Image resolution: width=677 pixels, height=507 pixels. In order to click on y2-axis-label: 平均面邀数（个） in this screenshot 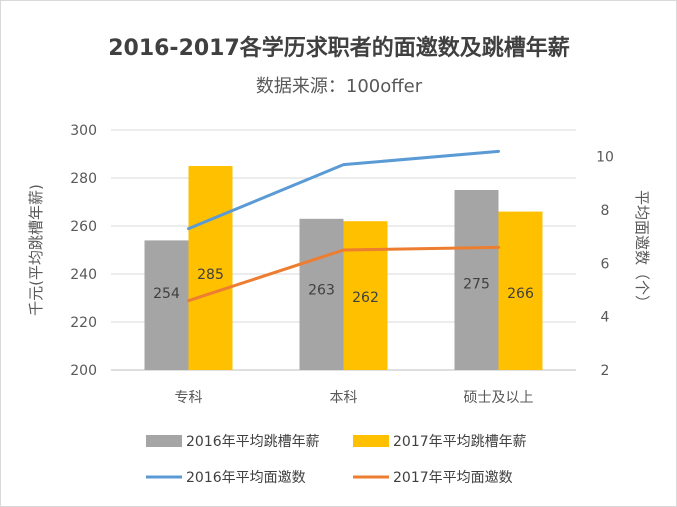, I will do `click(642, 250)`.